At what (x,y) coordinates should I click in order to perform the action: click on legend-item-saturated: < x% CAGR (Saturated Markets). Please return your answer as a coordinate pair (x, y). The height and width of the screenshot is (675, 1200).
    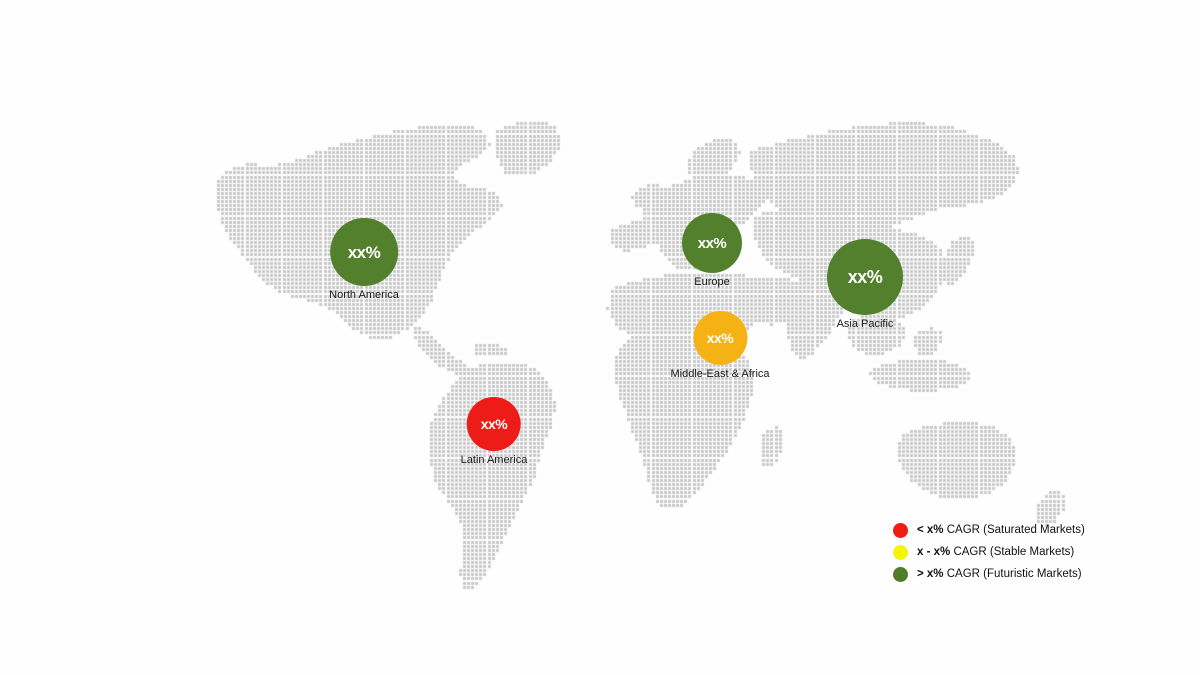
    Looking at the image, I should click on (989, 530).